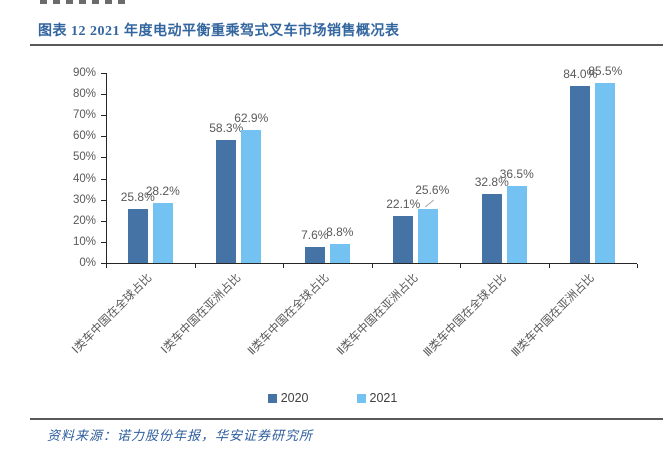 The image size is (665, 456). Describe the element at coordinates (83, 2) in the screenshot. I see `clipped-text-fragment` at that location.